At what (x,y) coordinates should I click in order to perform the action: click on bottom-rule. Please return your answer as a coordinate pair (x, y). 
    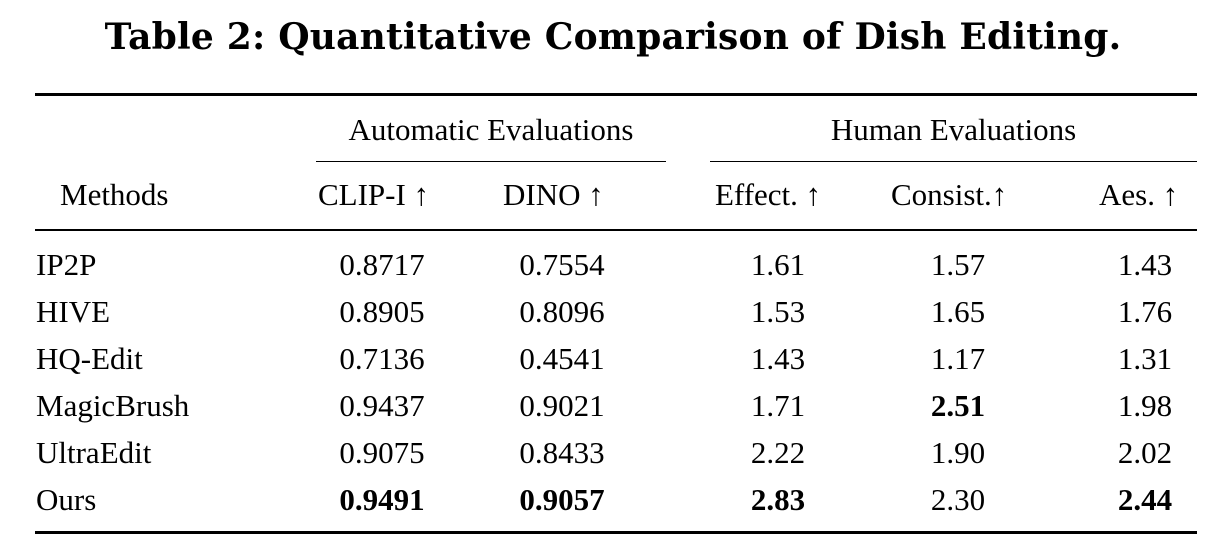
    Looking at the image, I should click on (616, 532).